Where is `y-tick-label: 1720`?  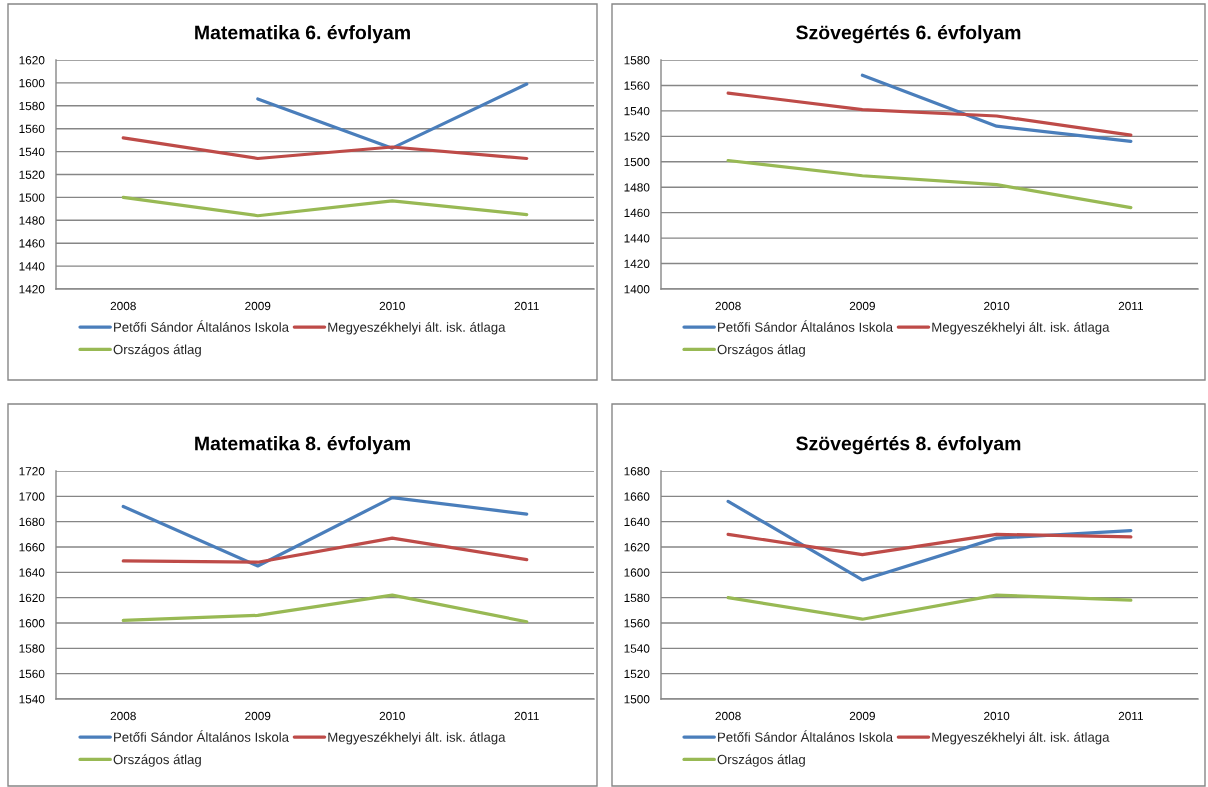 y-tick-label: 1720 is located at coordinates (32, 471).